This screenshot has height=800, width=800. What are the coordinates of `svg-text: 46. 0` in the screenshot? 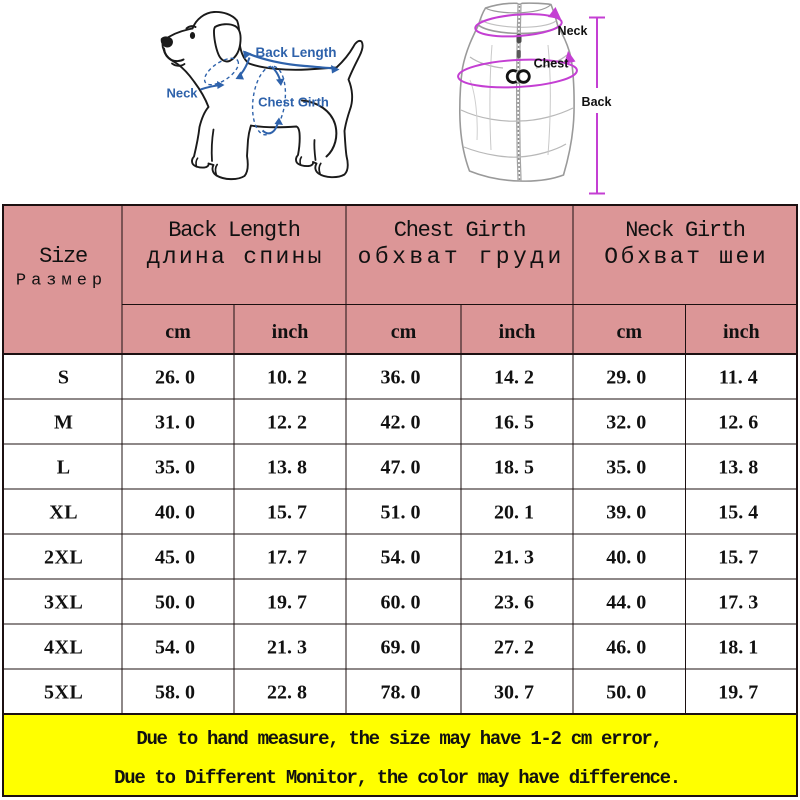 It's located at (626, 648).